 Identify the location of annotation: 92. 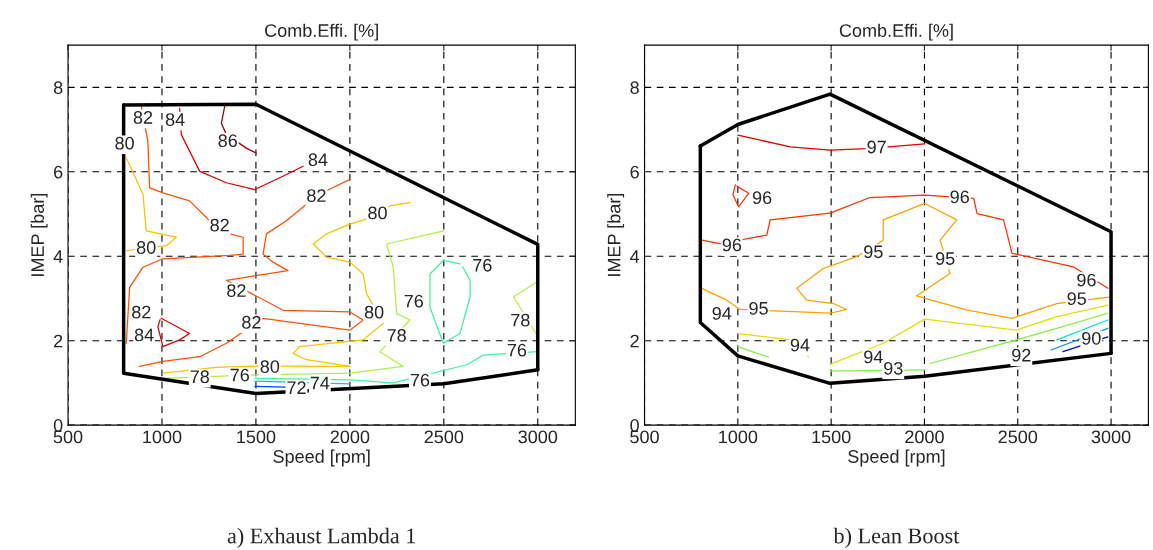
(1021, 355).